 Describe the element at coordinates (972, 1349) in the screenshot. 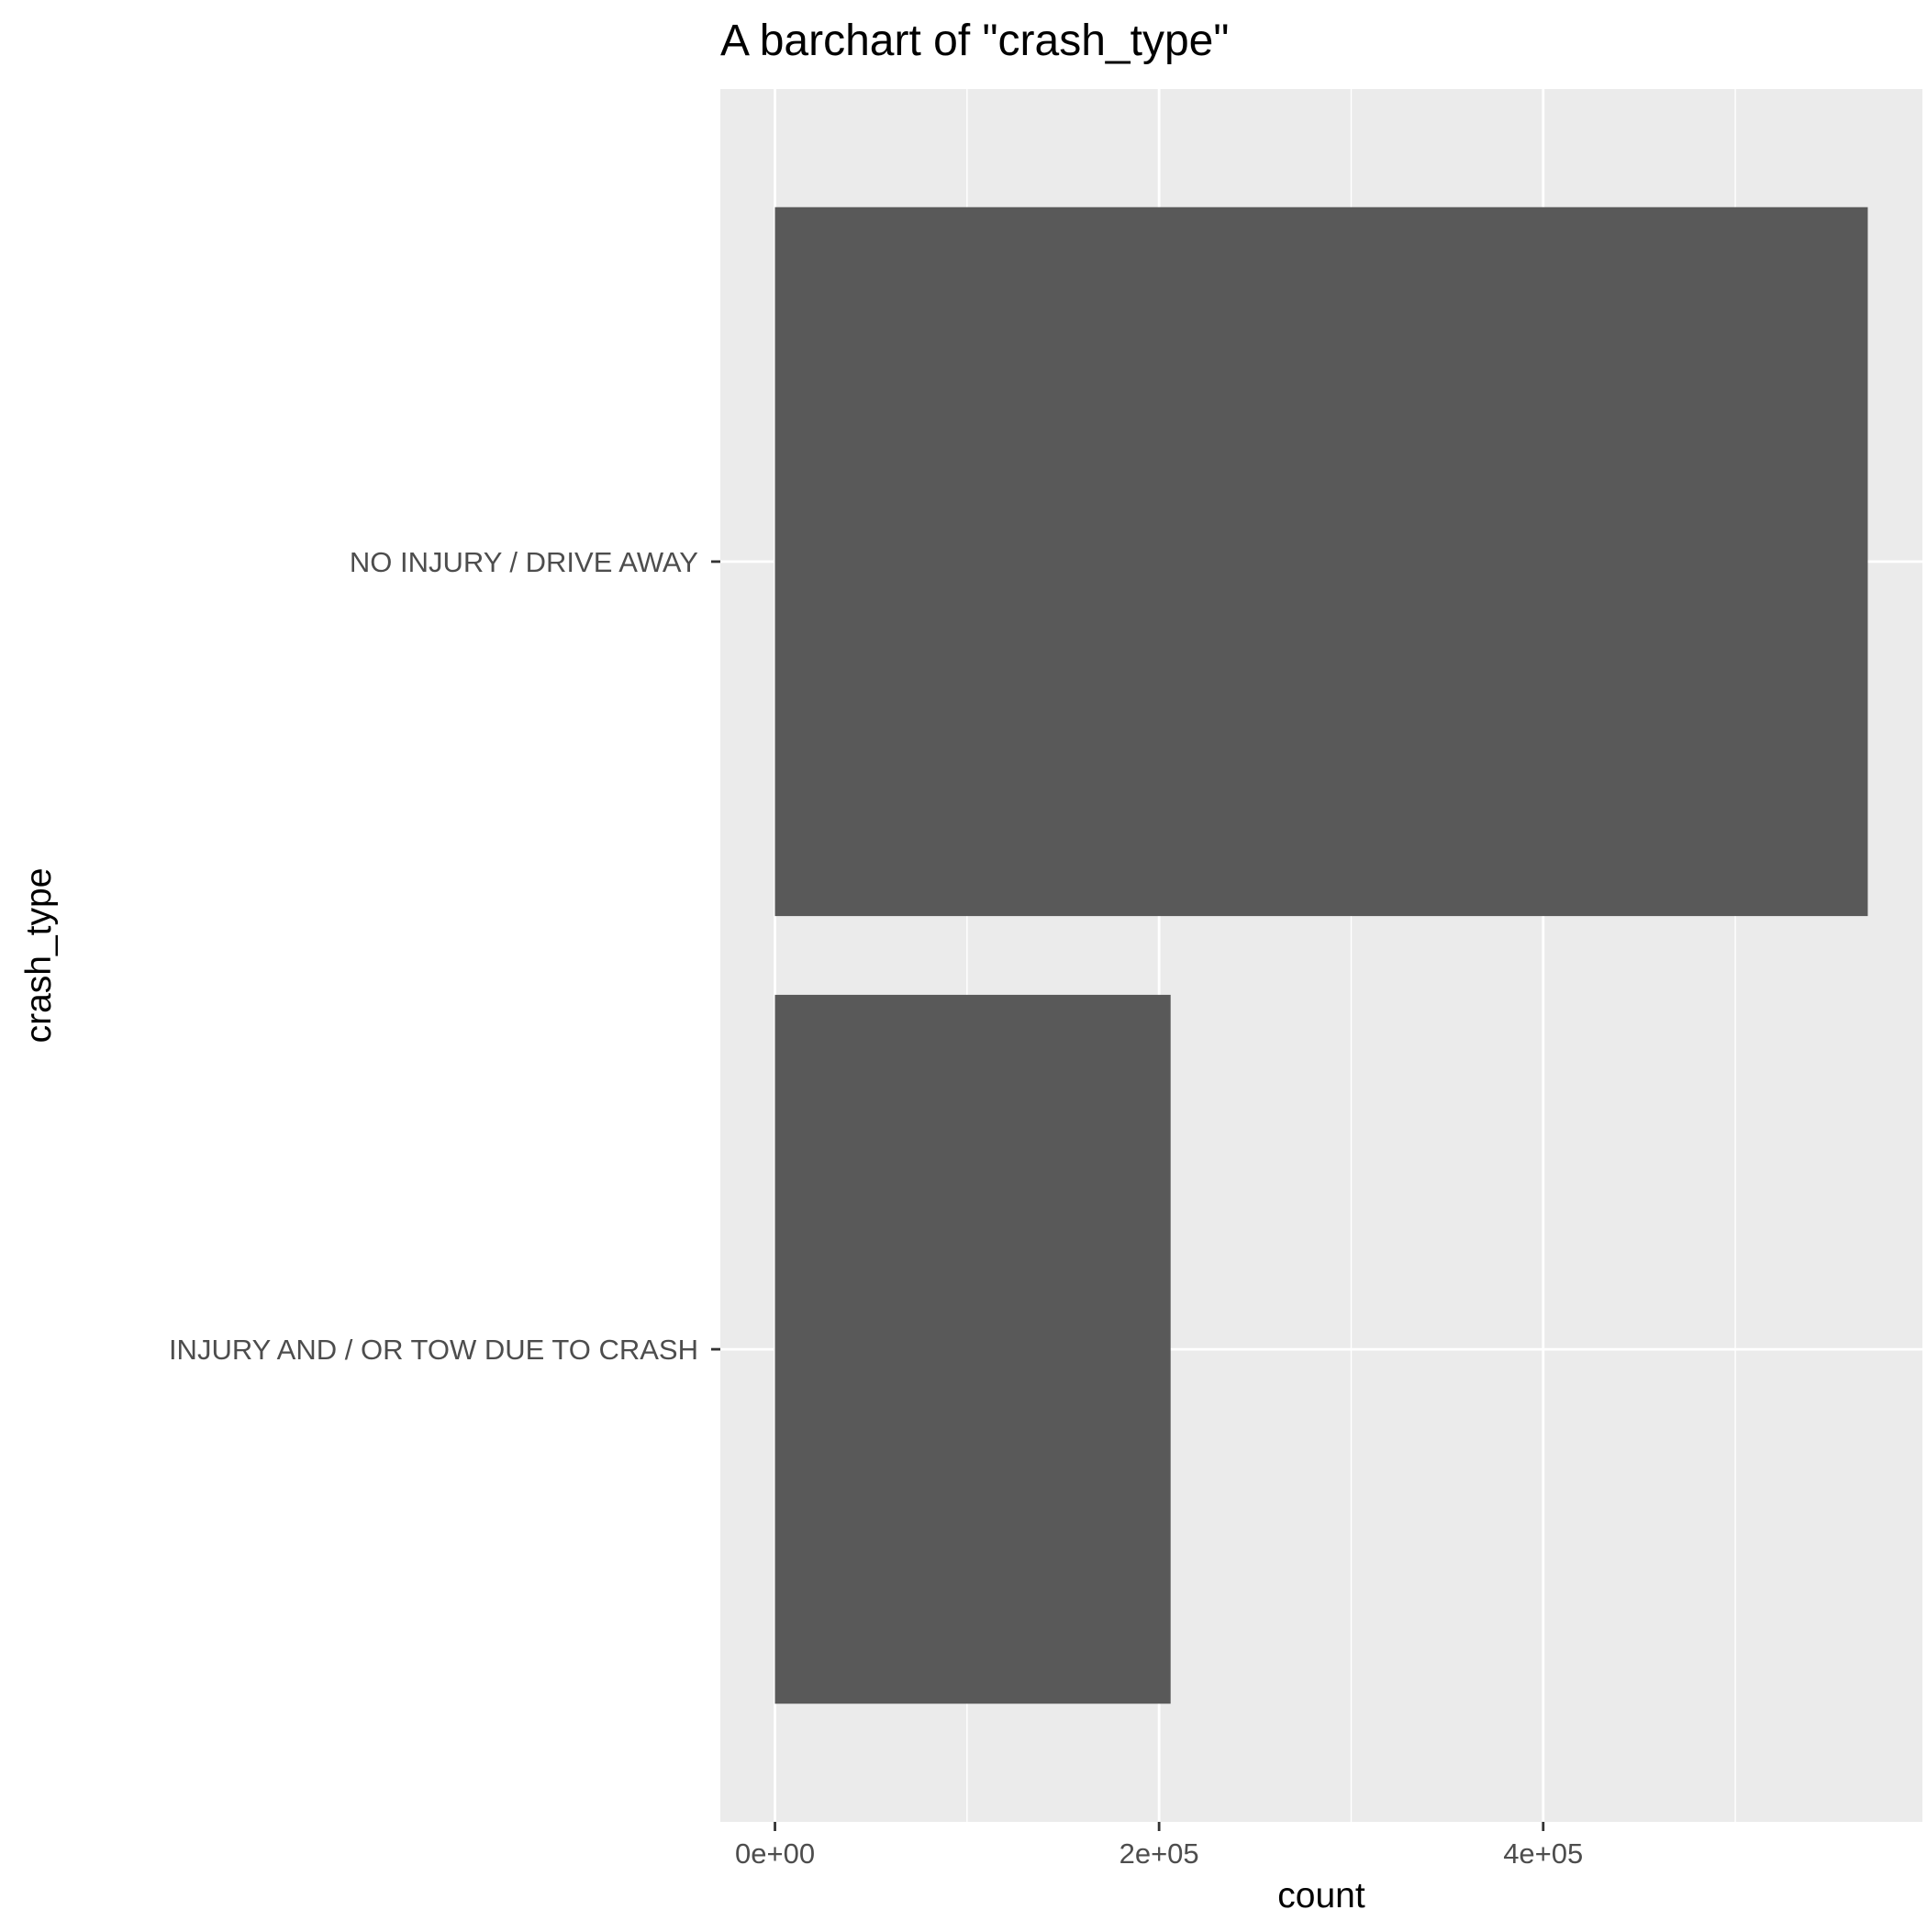

I see `bar` at that location.